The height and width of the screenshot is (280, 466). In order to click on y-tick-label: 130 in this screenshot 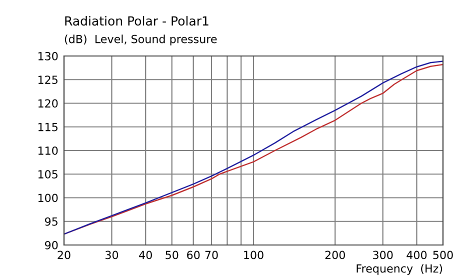, I will do `click(48, 56)`.